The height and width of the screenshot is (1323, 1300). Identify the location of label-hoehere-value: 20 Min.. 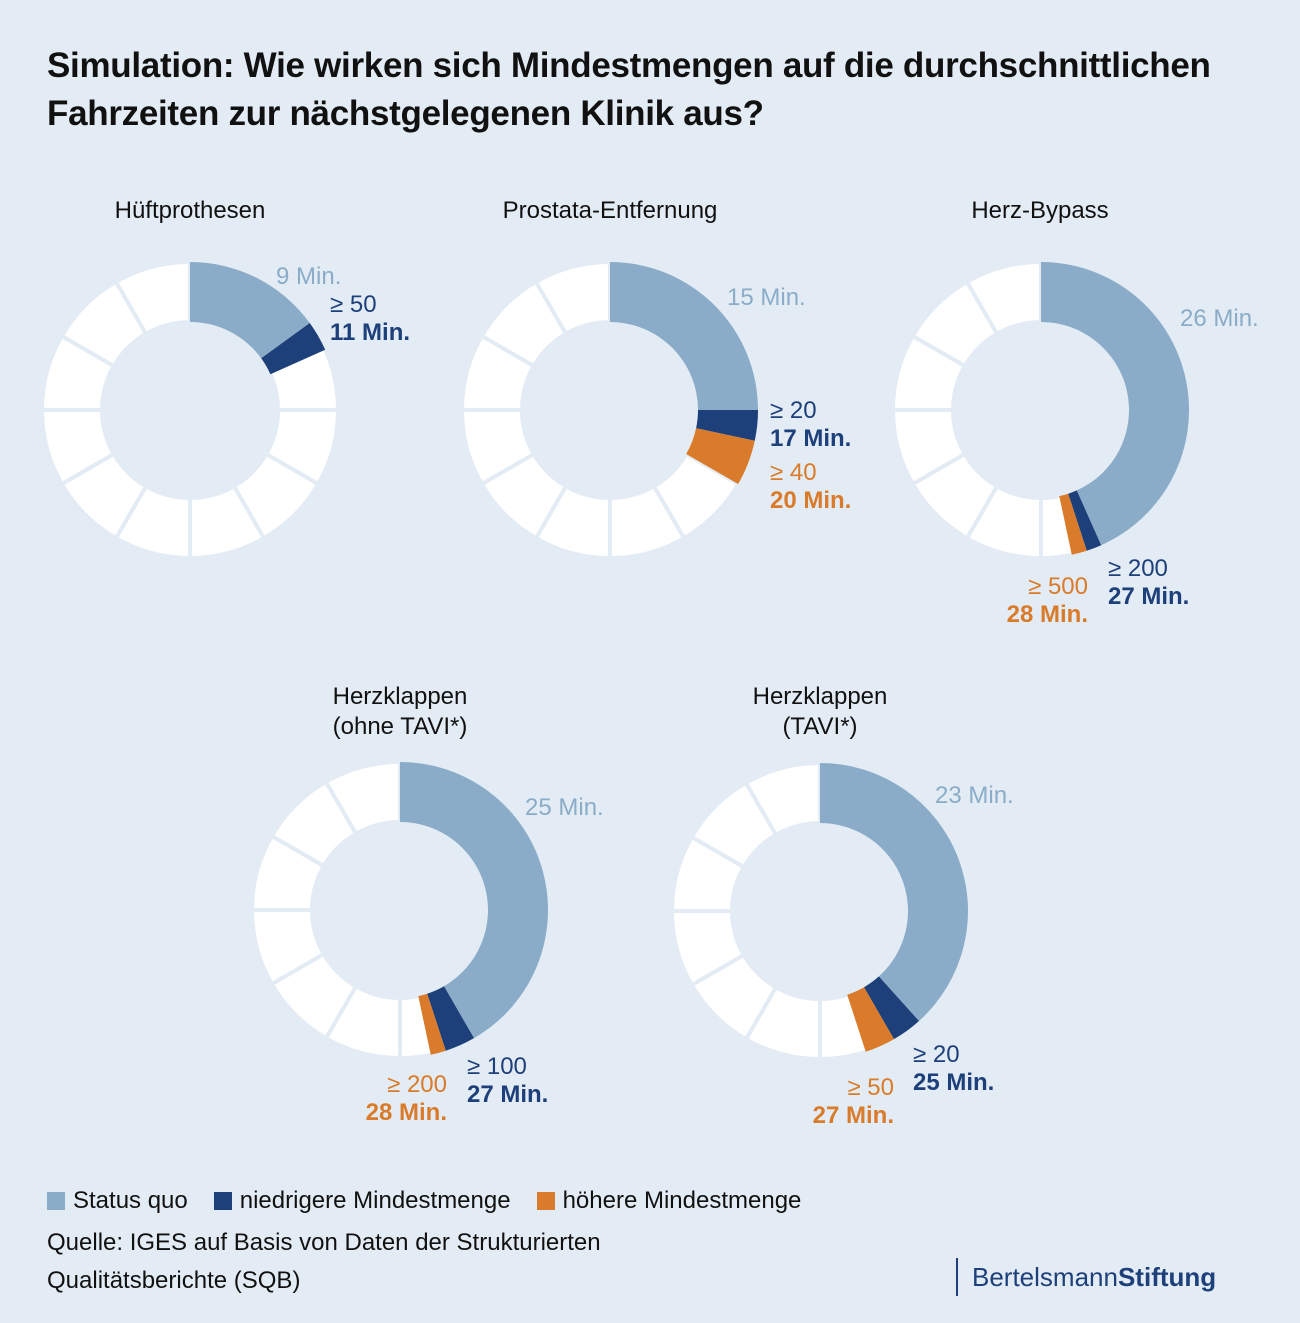
(810, 500).